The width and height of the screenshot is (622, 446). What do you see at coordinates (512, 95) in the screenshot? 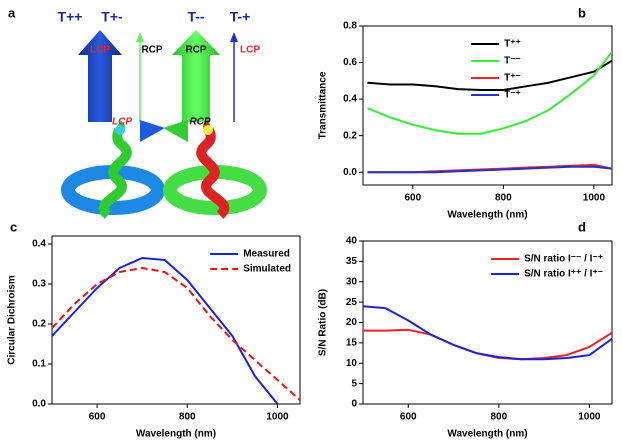
I see `legend-label: T⁻⁺` at bounding box center [512, 95].